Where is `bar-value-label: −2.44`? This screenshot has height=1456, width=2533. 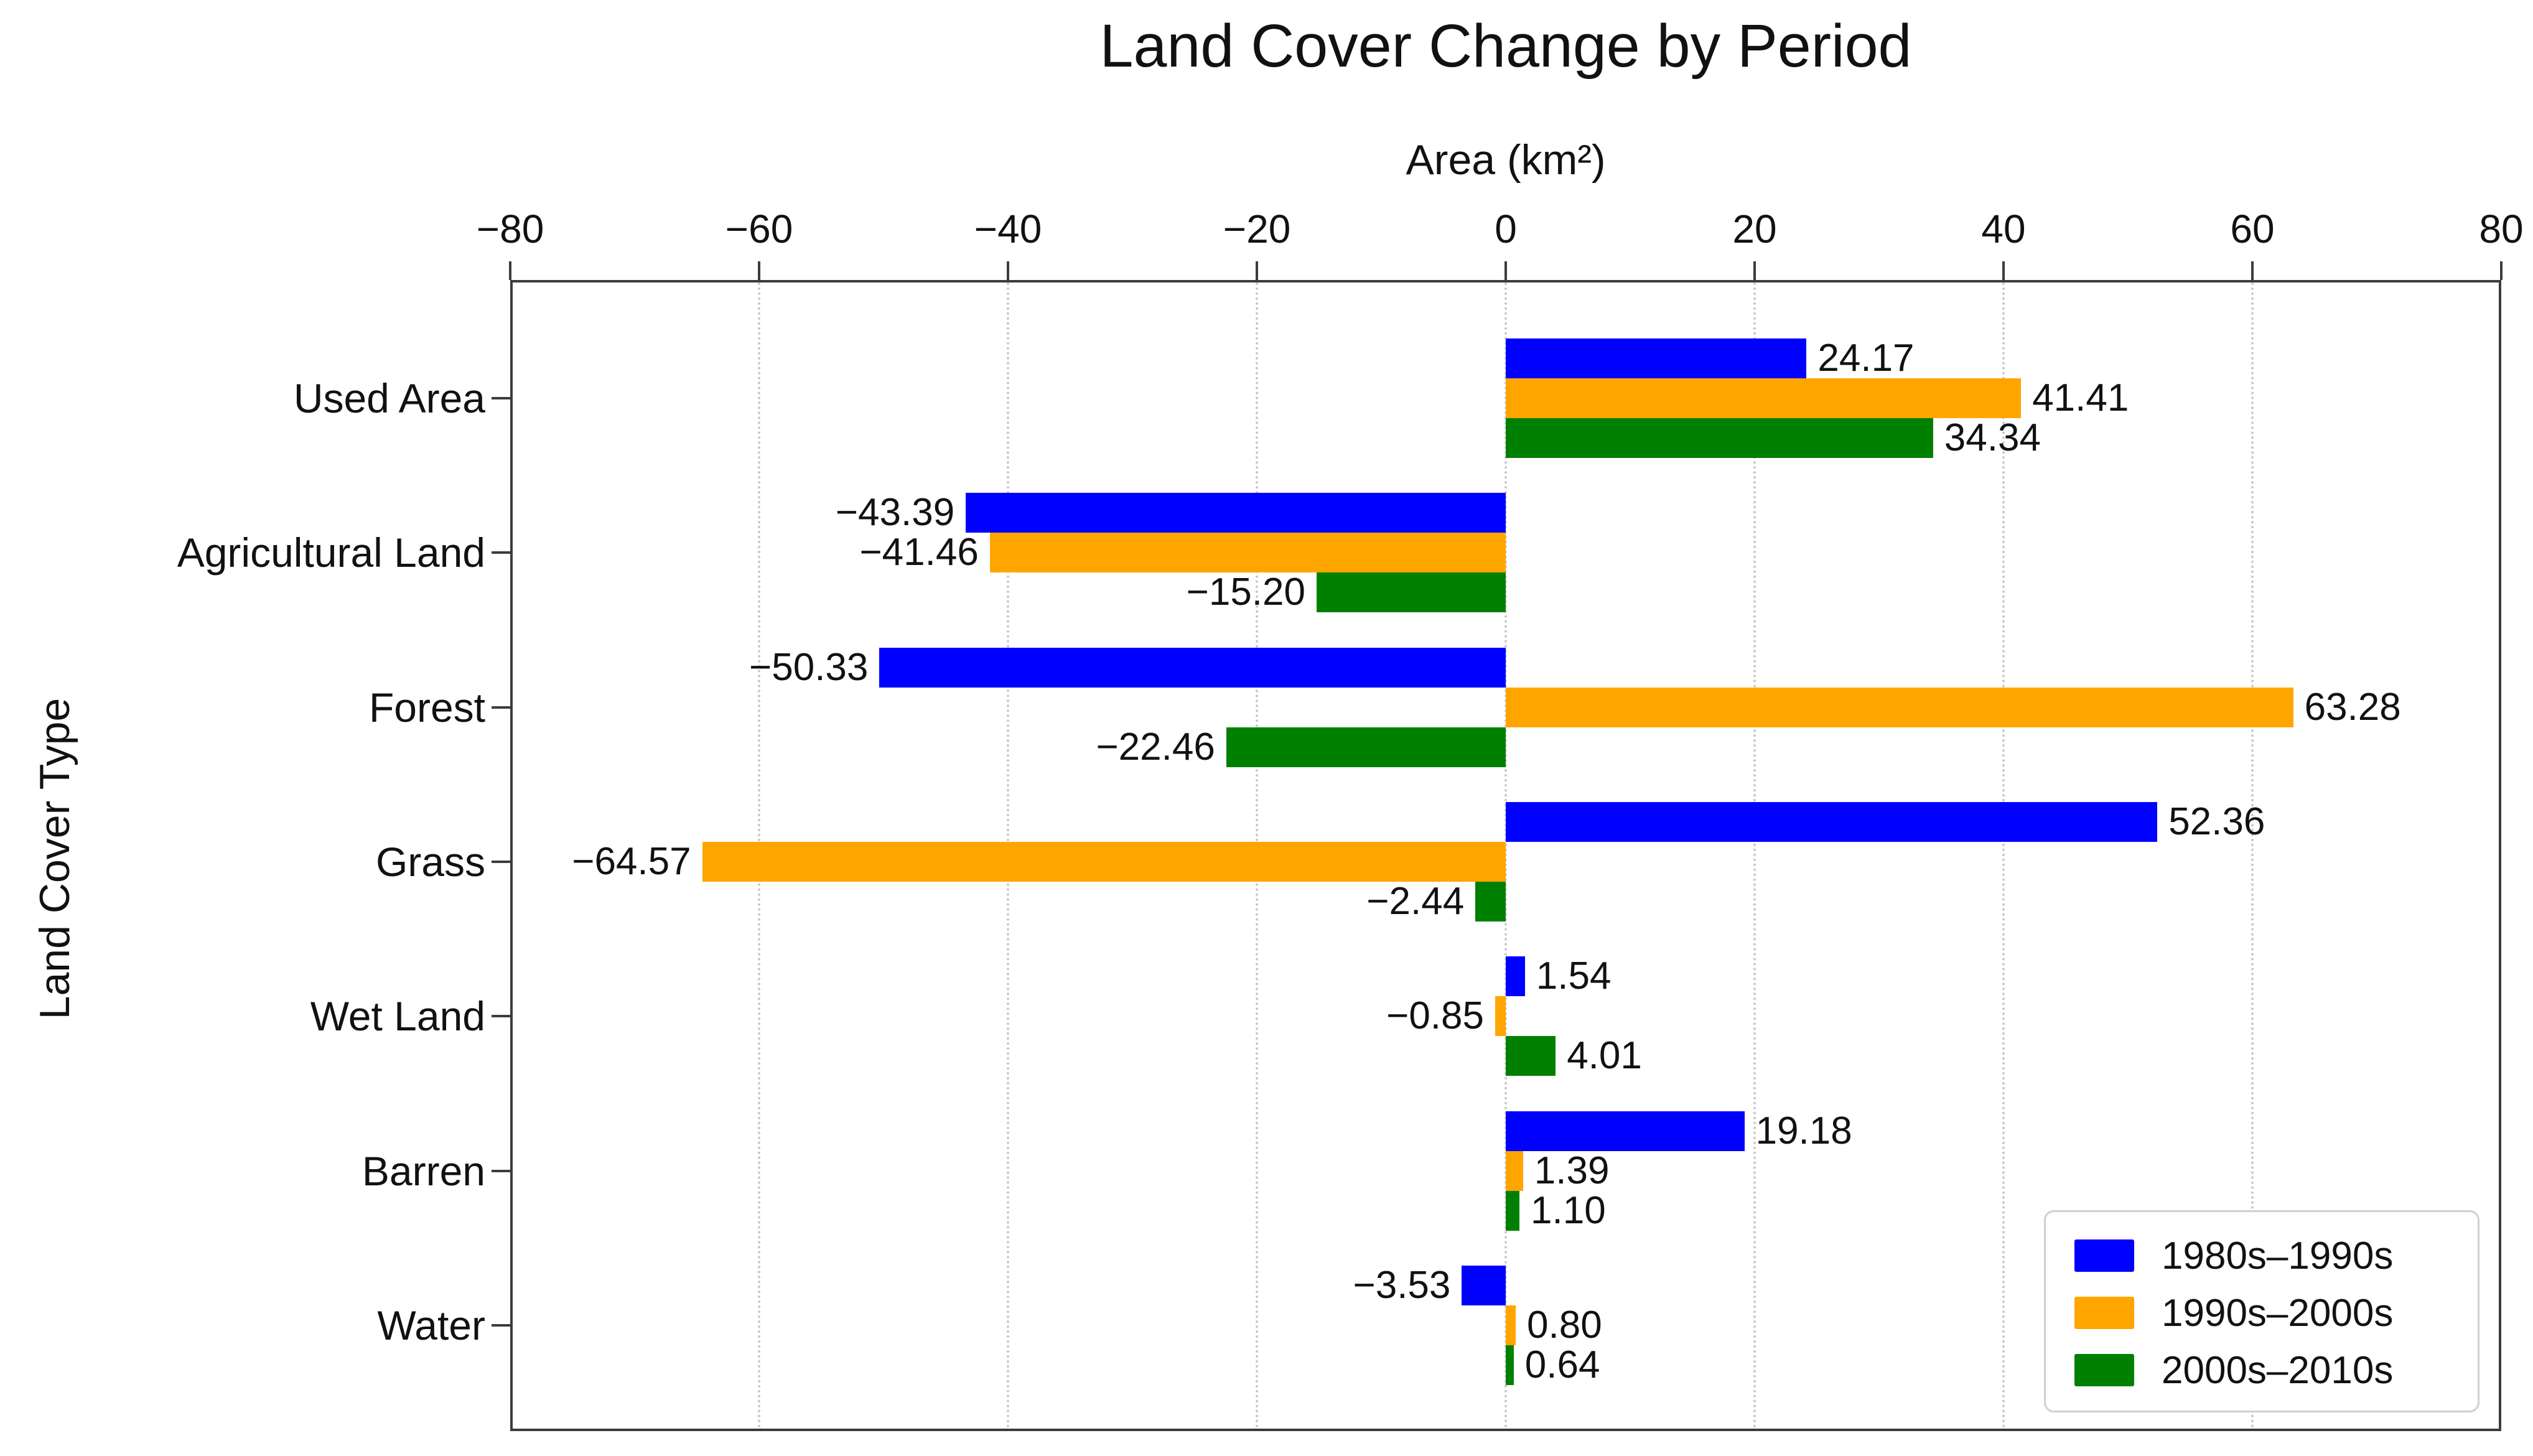
bar-value-label: −2.44 is located at coordinates (1415, 901).